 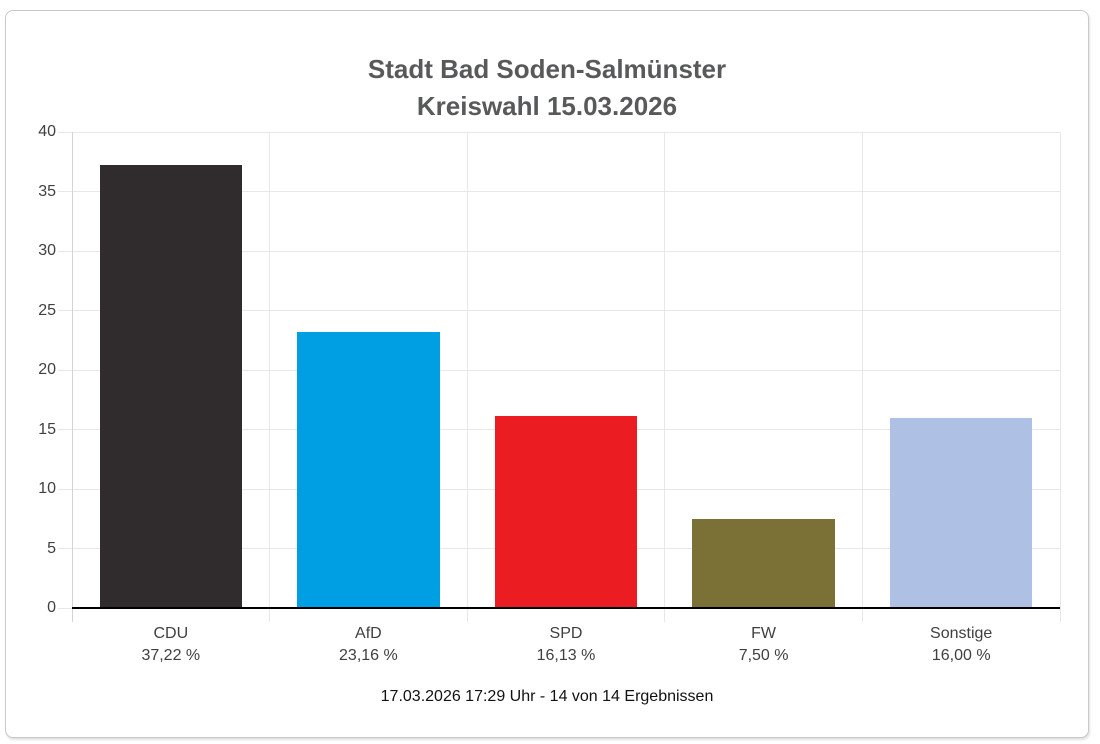 I want to click on category-name: Sonstige, so click(x=961, y=633).